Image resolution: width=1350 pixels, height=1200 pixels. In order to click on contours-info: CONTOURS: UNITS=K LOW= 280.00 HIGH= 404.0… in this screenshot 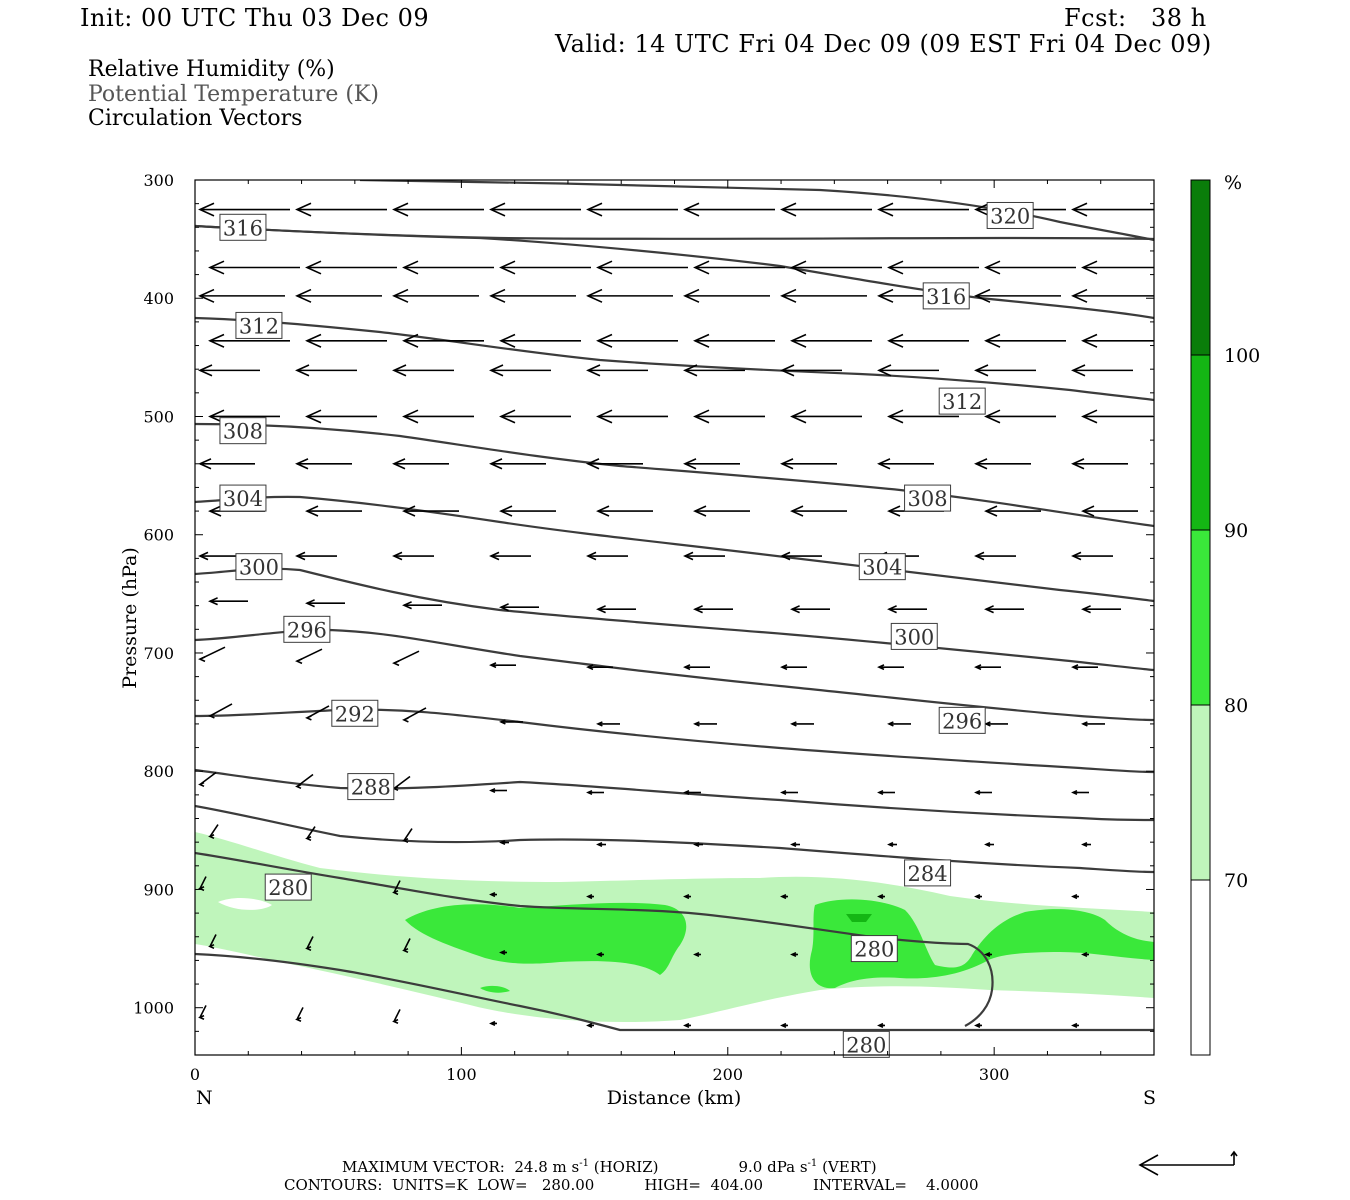, I will do `click(631, 1185)`.